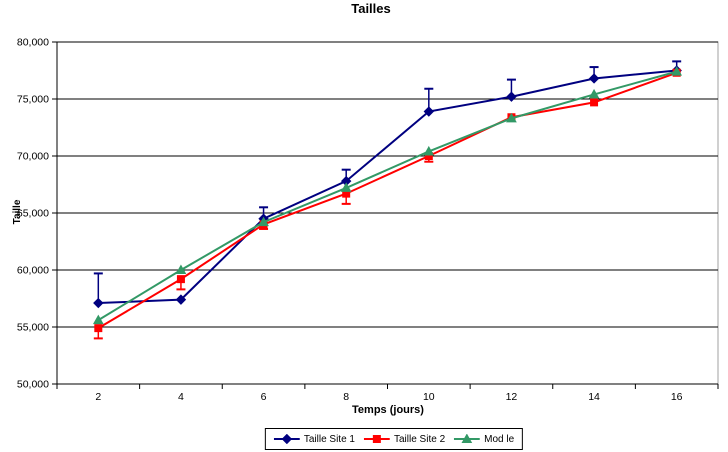  Describe the element at coordinates (329, 439) in the screenshot. I see `legend-label: Taille Site 1` at that location.